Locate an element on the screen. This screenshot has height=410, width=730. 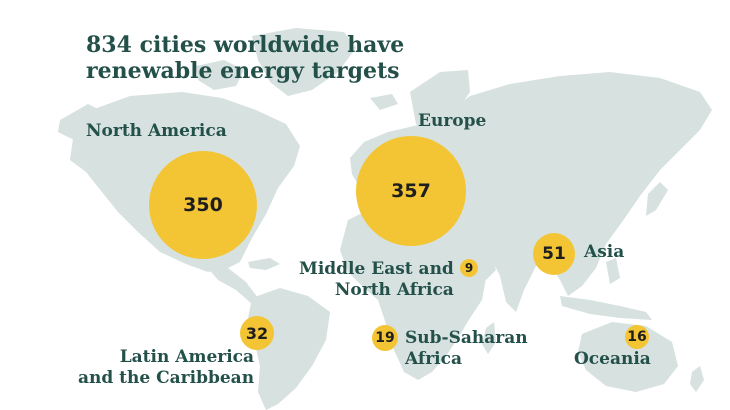
title-line-2: renewable energy targets is located at coordinates (243, 71).